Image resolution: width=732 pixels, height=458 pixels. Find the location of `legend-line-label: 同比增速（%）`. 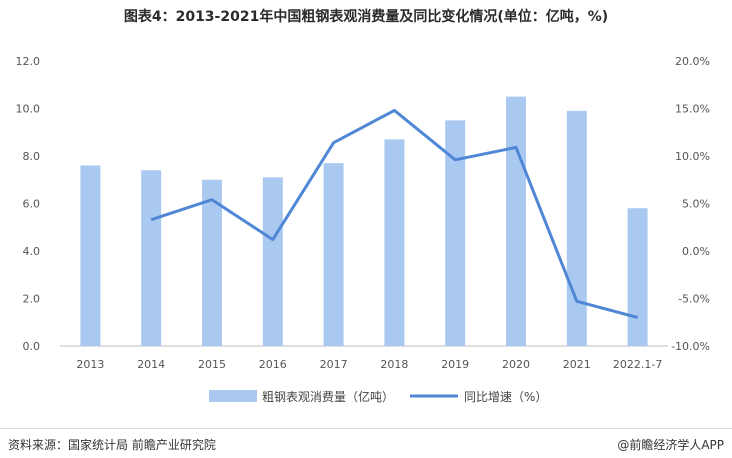

legend-line-label: 同比增速（%） is located at coordinates (505, 397).